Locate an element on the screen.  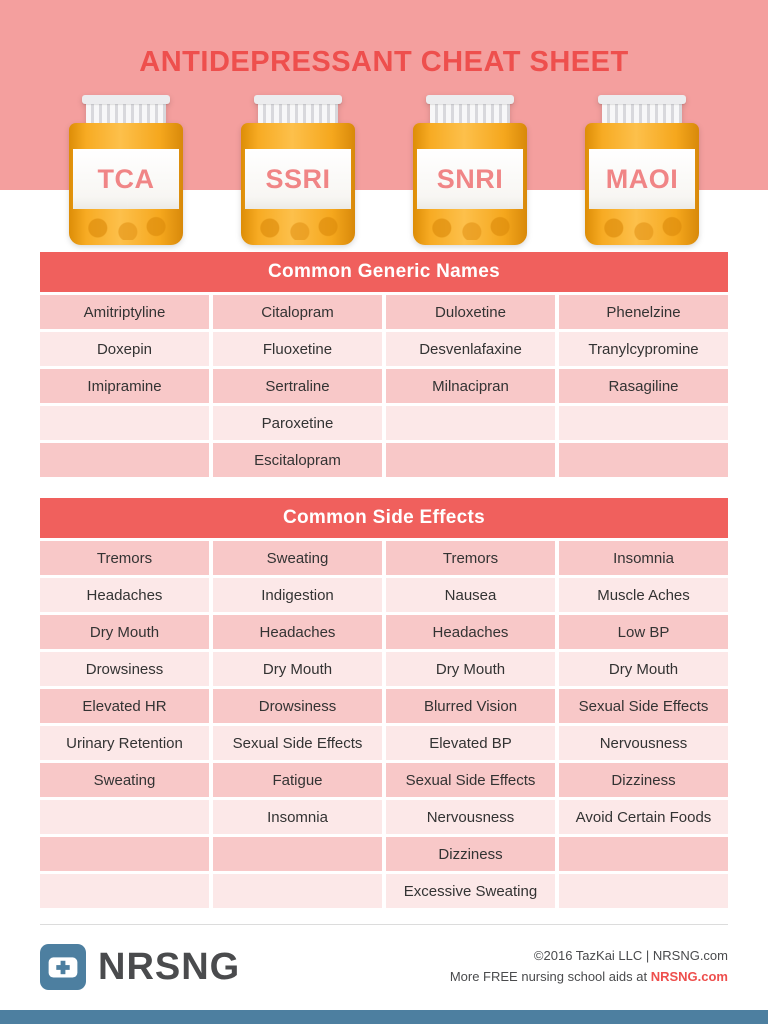
tagline-prefix: More FREE nursing school aids at is located at coordinates (550, 976).